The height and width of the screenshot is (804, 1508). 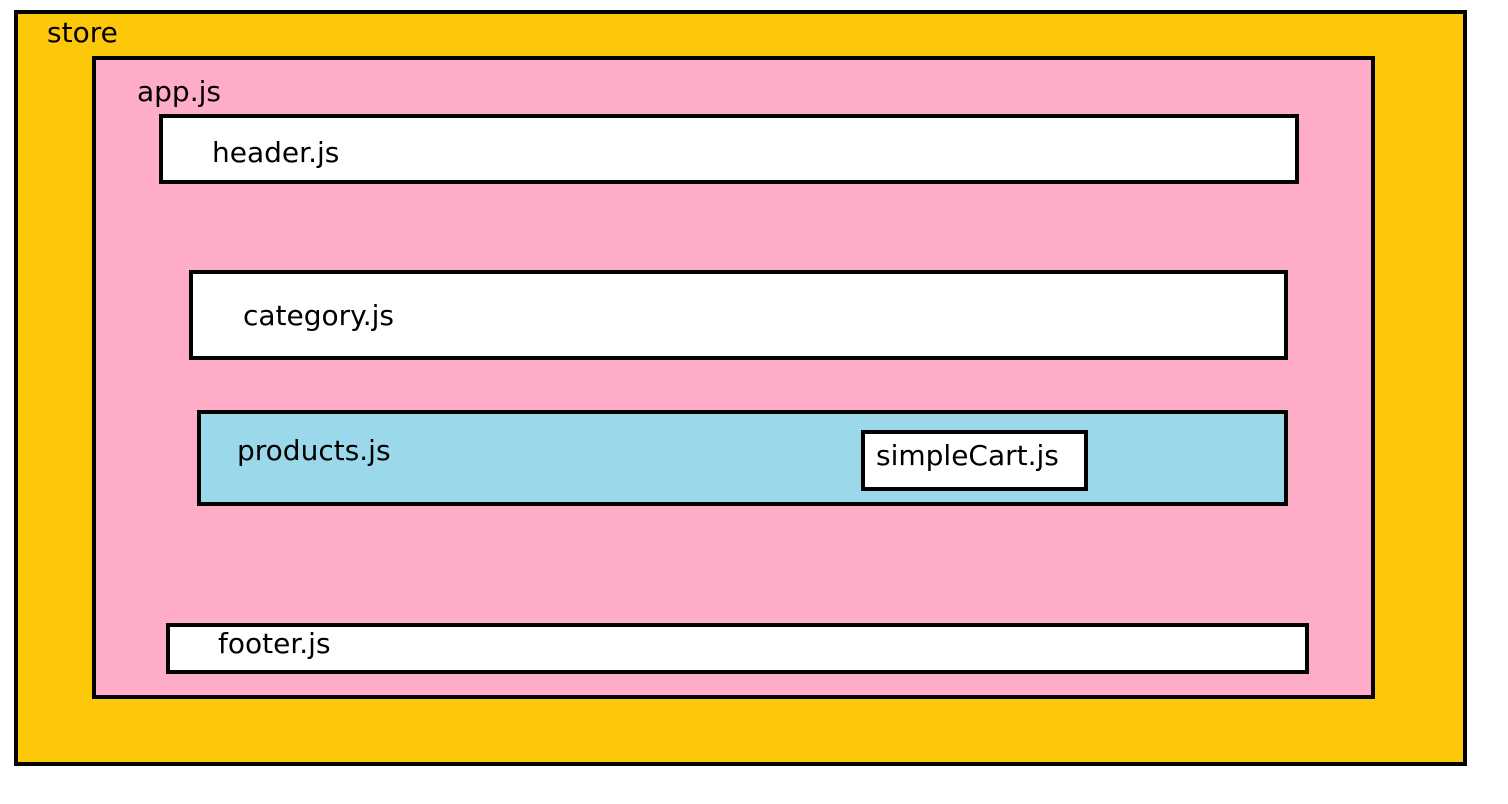 I want to click on category-box, so click(x=738, y=315).